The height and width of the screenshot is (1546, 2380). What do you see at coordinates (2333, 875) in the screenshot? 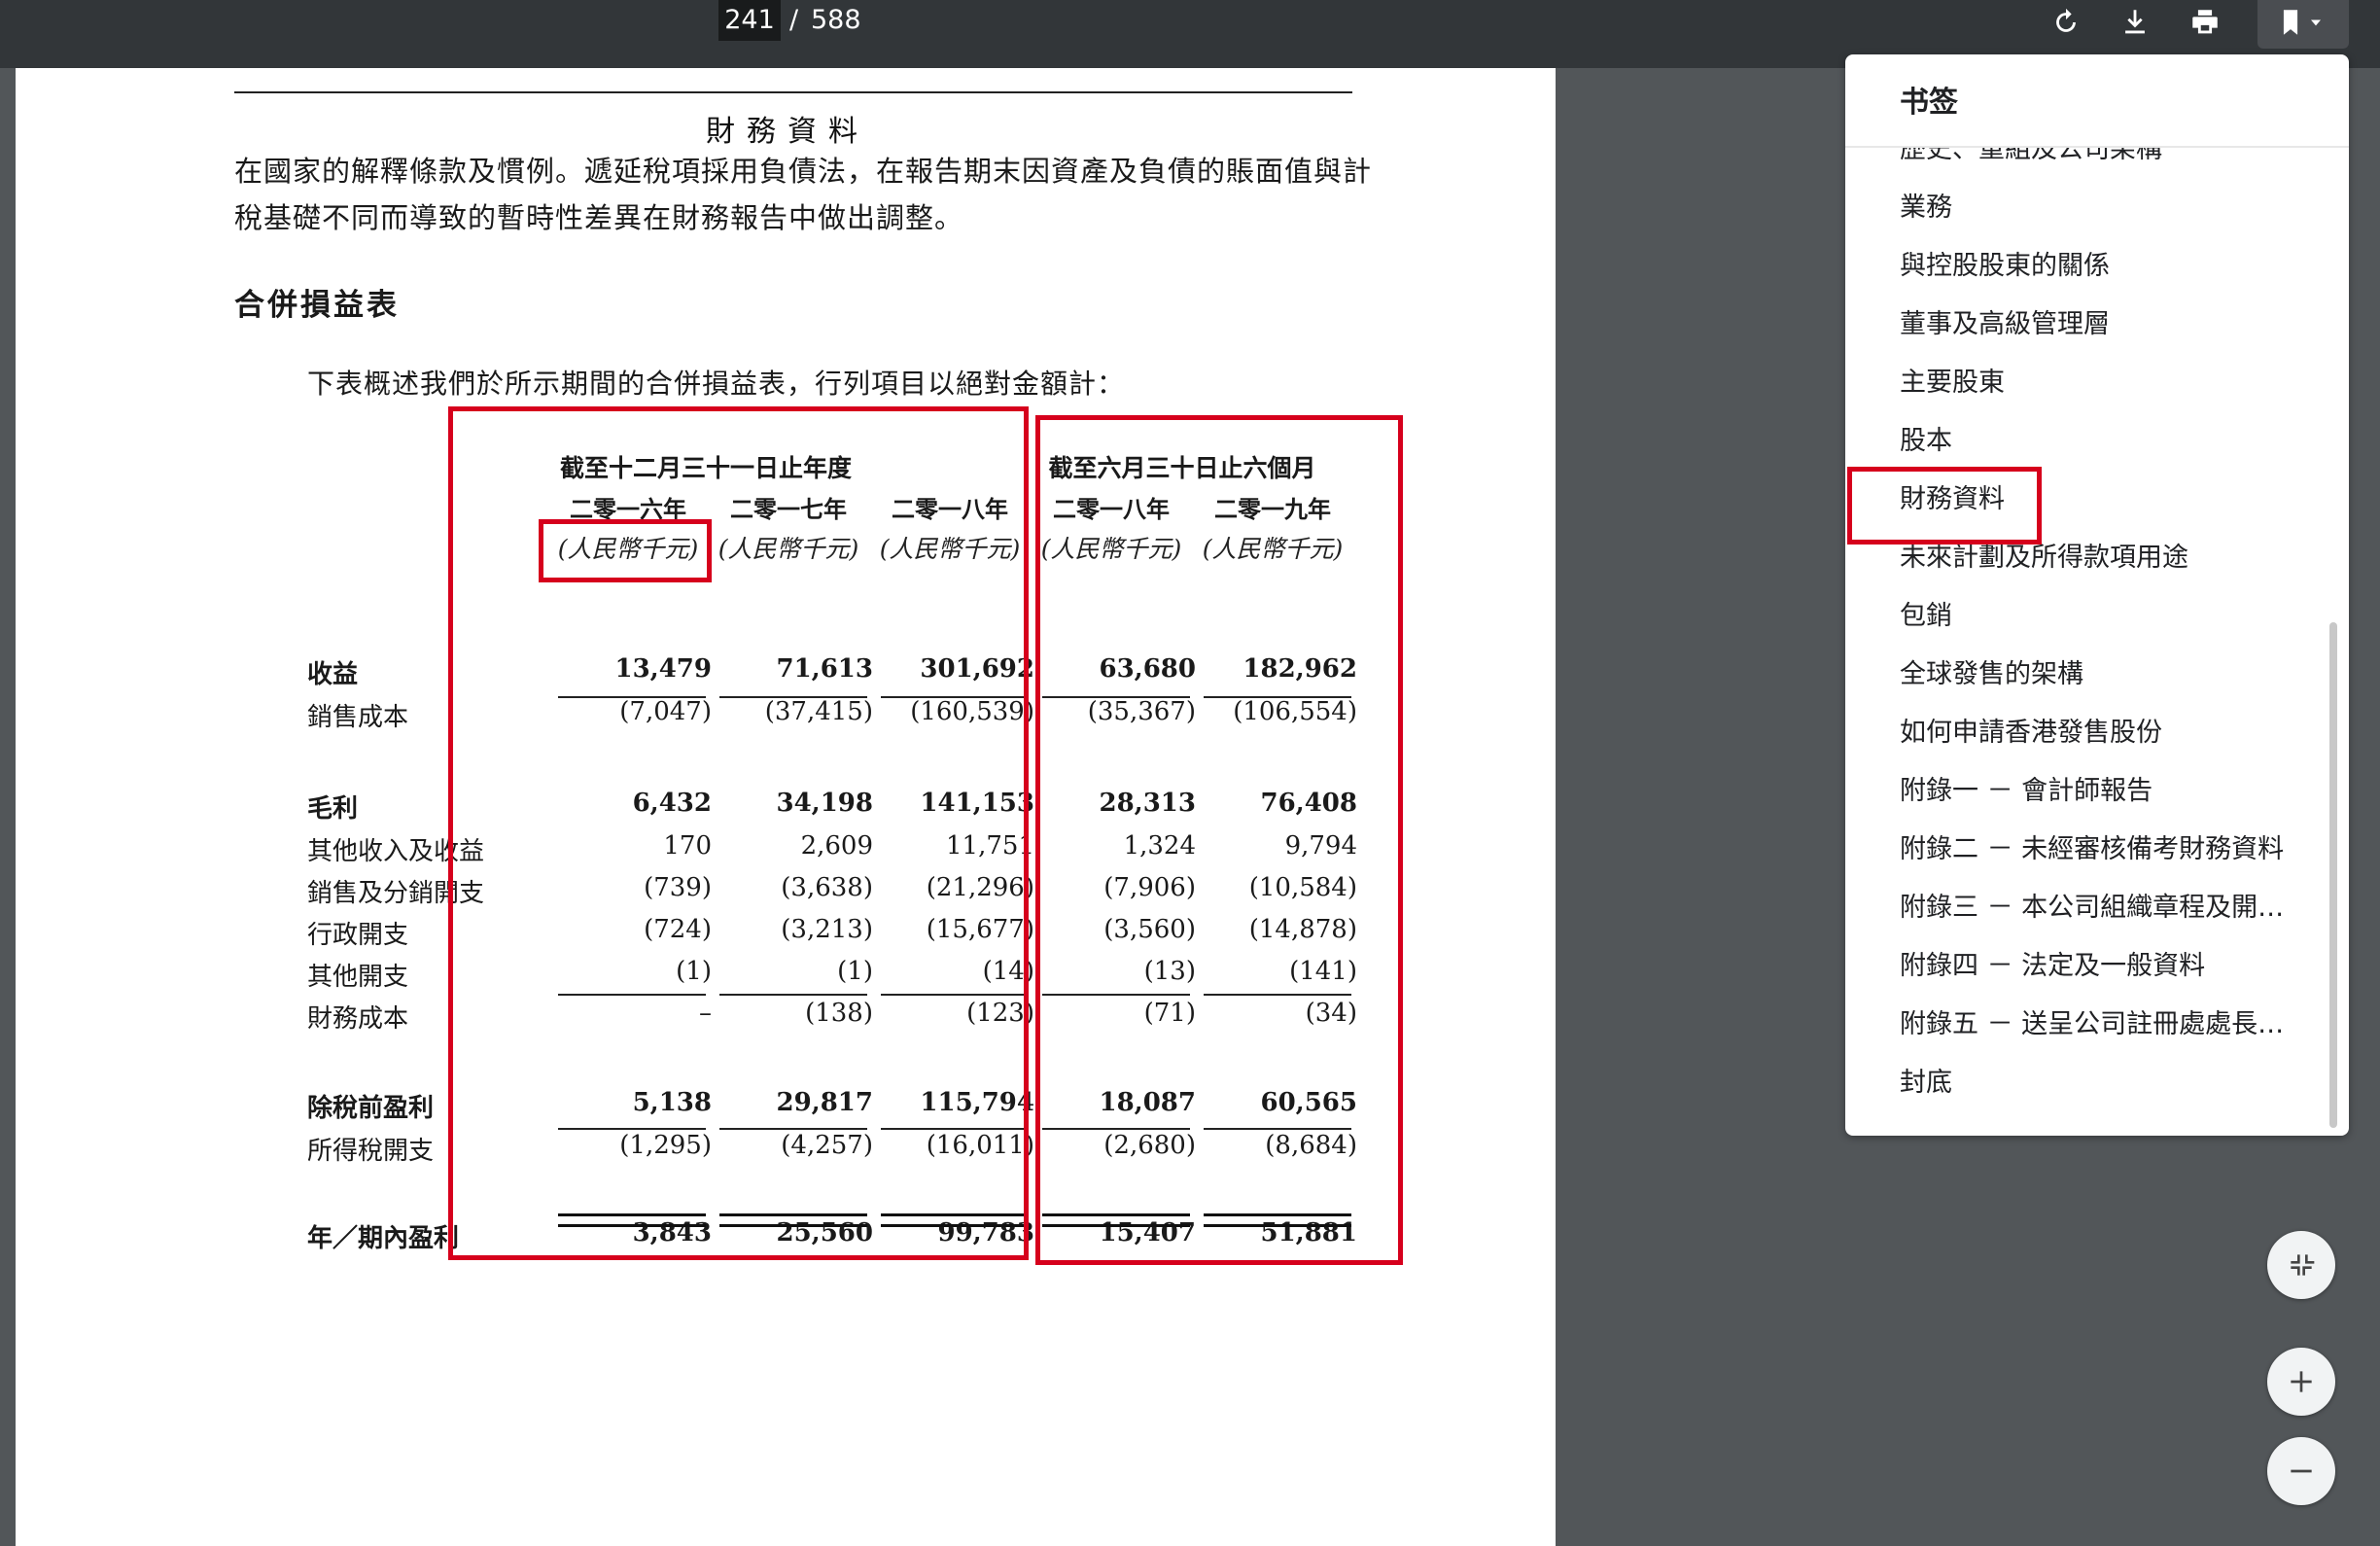
I see `bookmark-scrollbar` at bounding box center [2333, 875].